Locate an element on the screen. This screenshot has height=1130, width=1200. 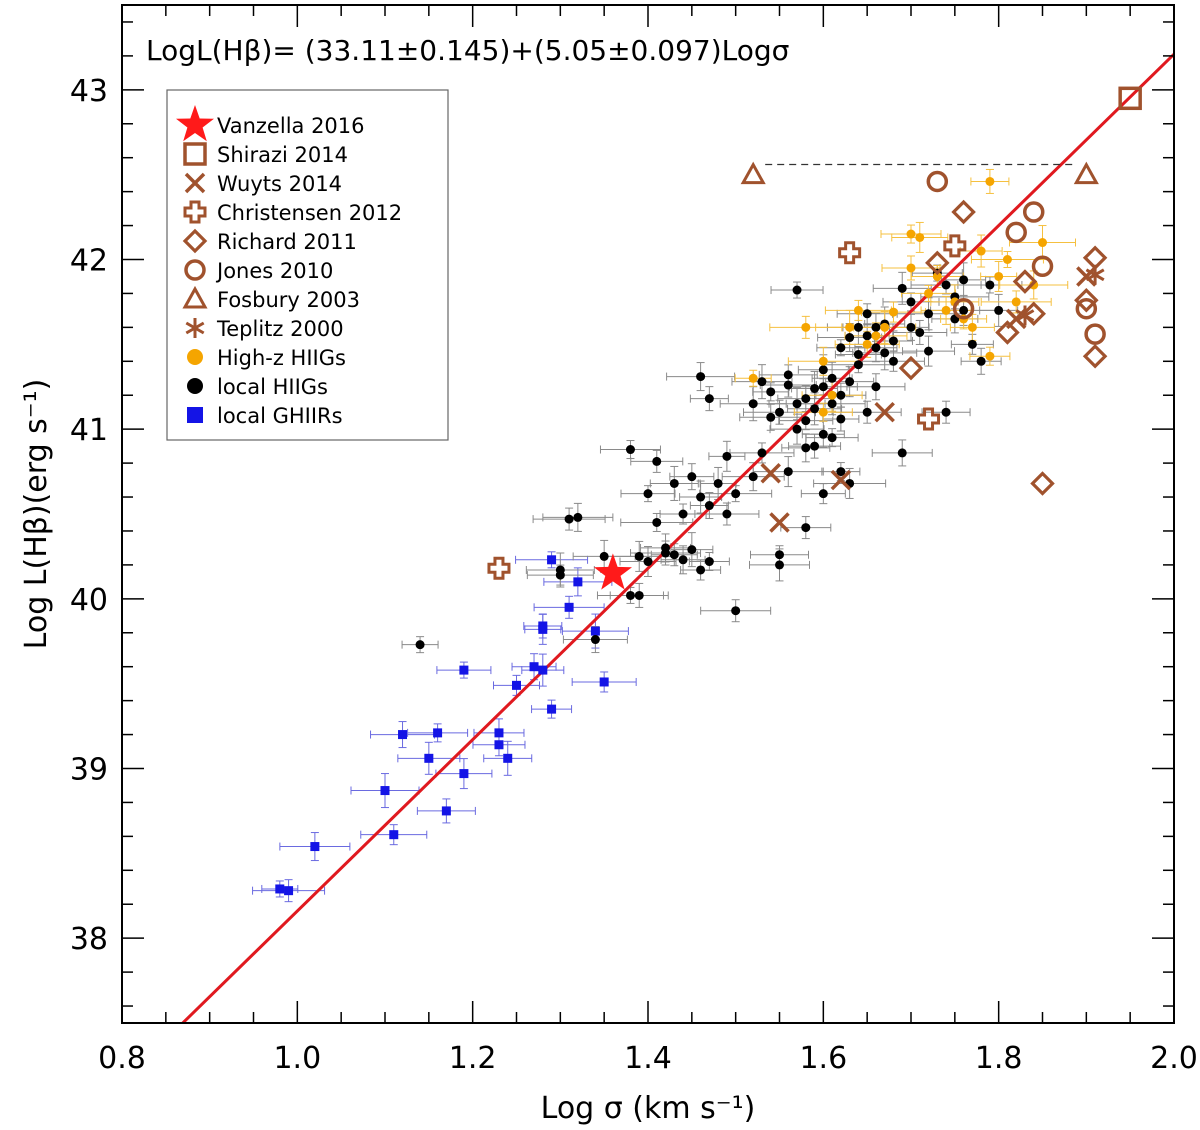
legend-label-wuyts-2014: Wuyts 2014 is located at coordinates (279, 184).